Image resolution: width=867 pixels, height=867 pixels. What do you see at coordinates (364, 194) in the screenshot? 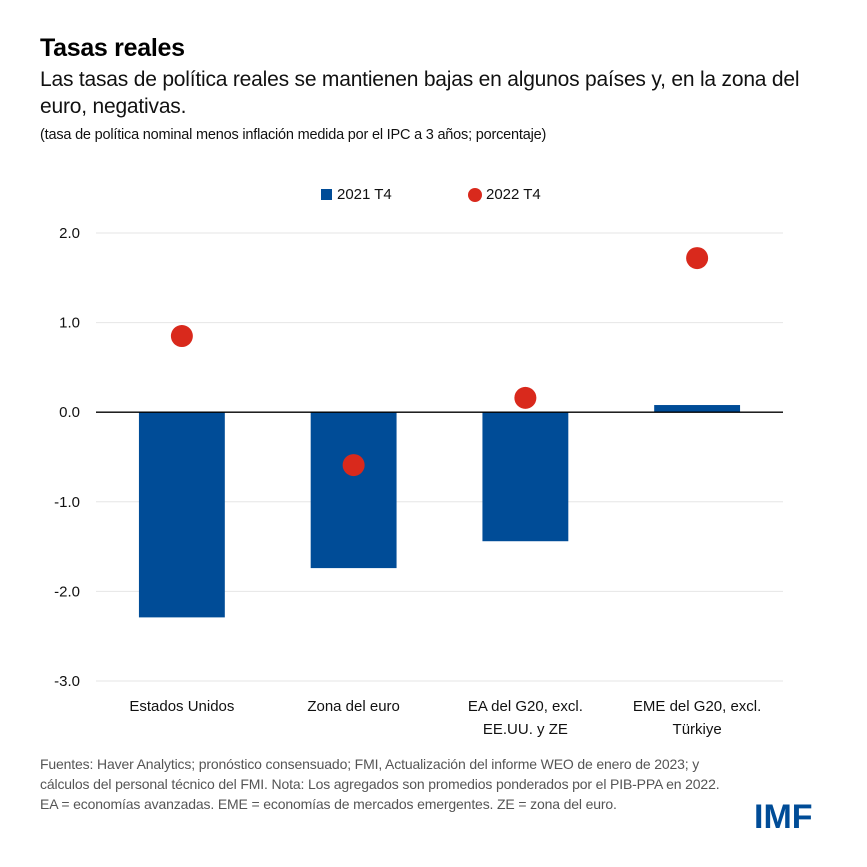
I see `legend-label: 2021 T4` at bounding box center [364, 194].